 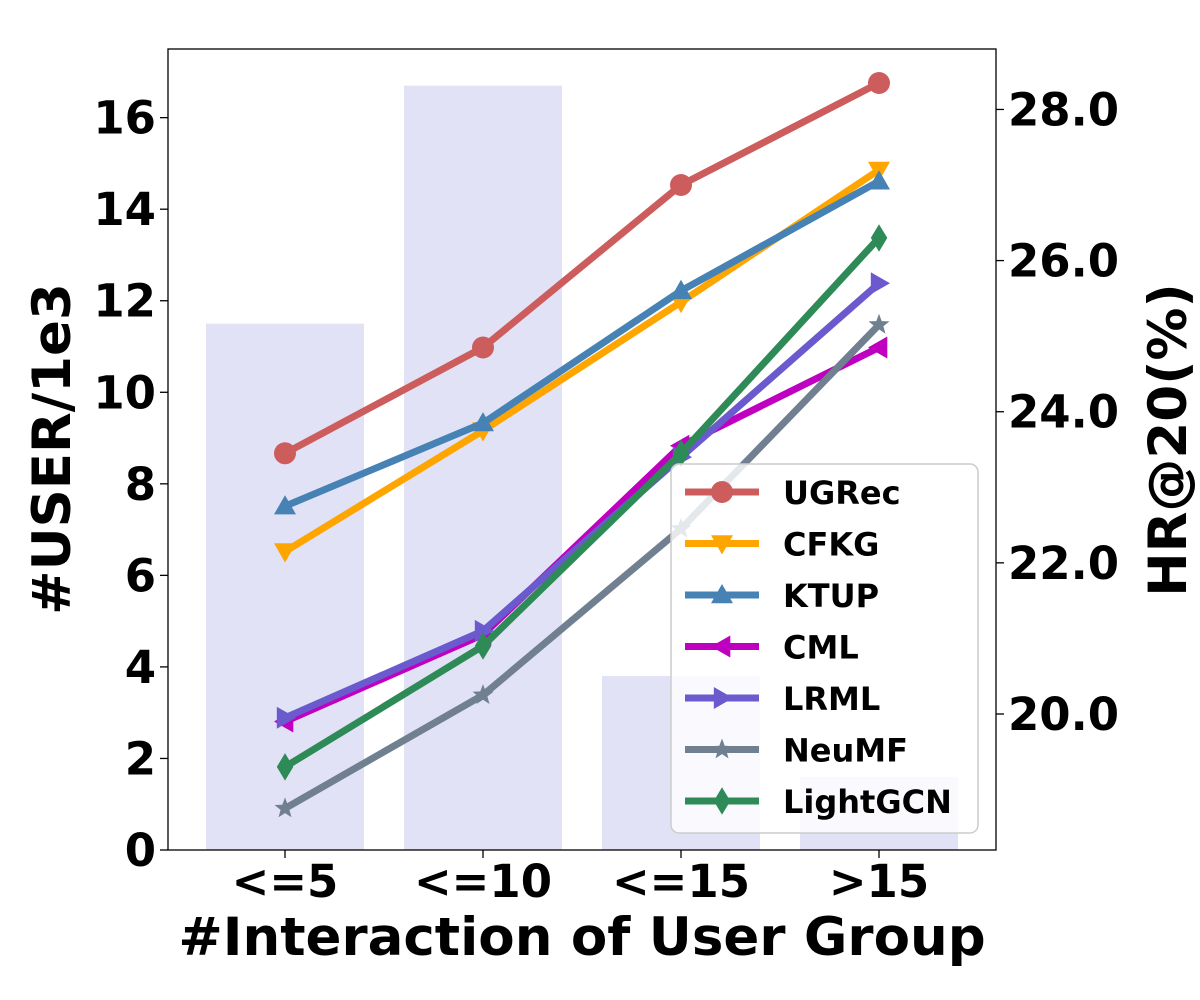 I want to click on x-tick-label: >15, so click(x=879, y=881).